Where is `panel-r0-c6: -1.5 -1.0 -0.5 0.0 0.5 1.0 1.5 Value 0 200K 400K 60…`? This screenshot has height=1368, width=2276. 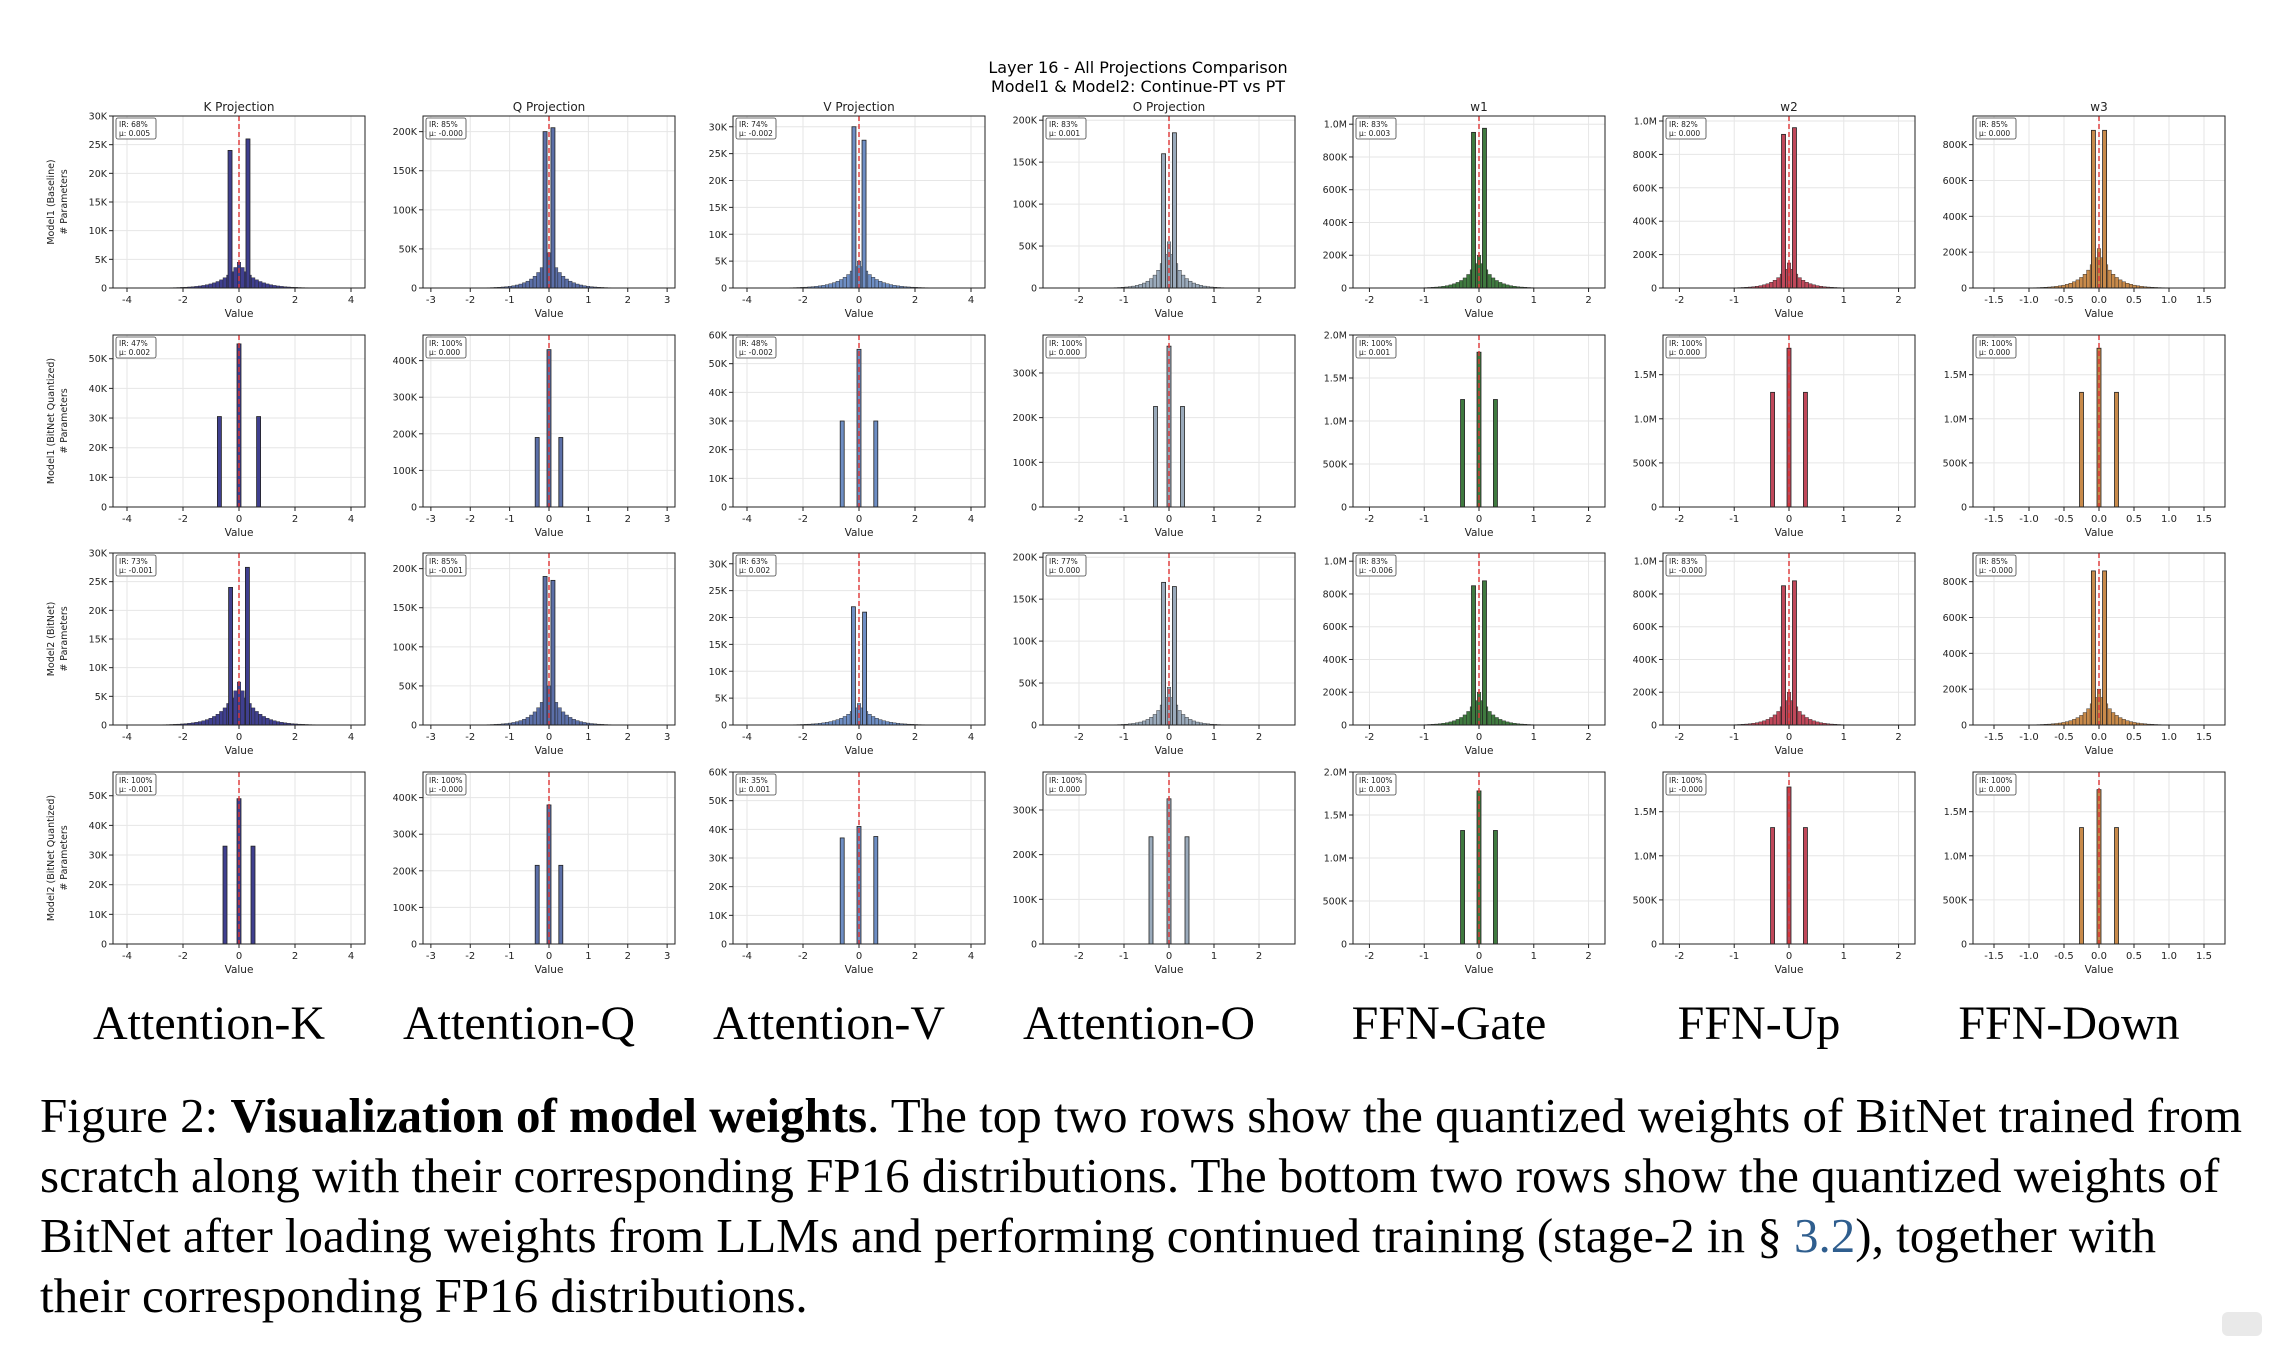
panel-r0-c6: -1.5 -1.0 -0.5 0.0 0.5 1.0 1.5 Value 0 200K 400K 60… is located at coordinates (2084, 210).